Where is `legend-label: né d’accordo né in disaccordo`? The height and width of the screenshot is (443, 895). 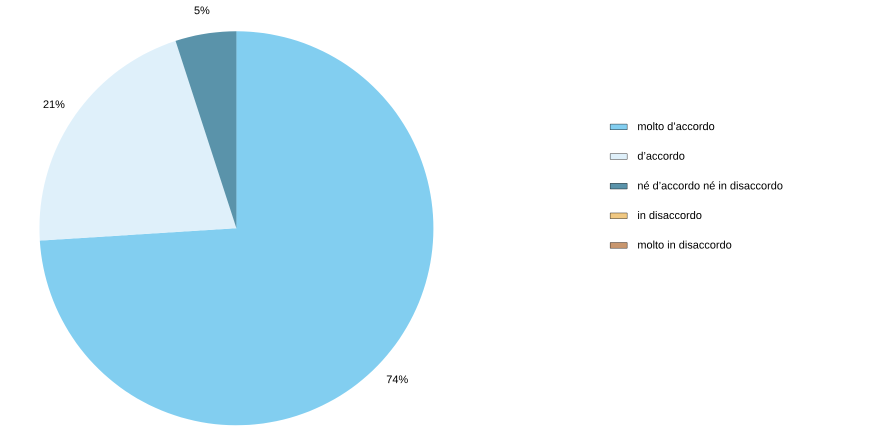
legend-label: né d’accordo né in disaccordo is located at coordinates (710, 185).